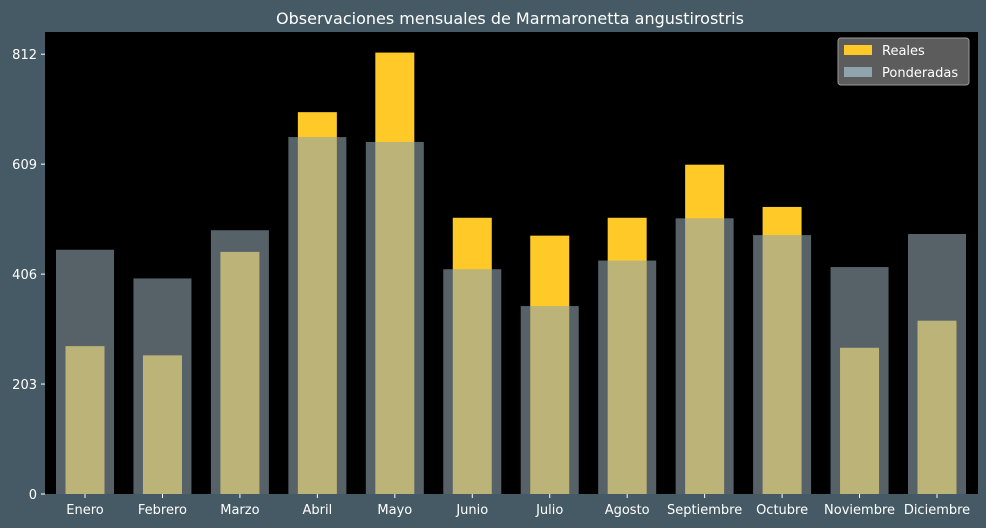  Describe the element at coordinates (903, 51) in the screenshot. I see `legend-label-reales: Reales` at that location.